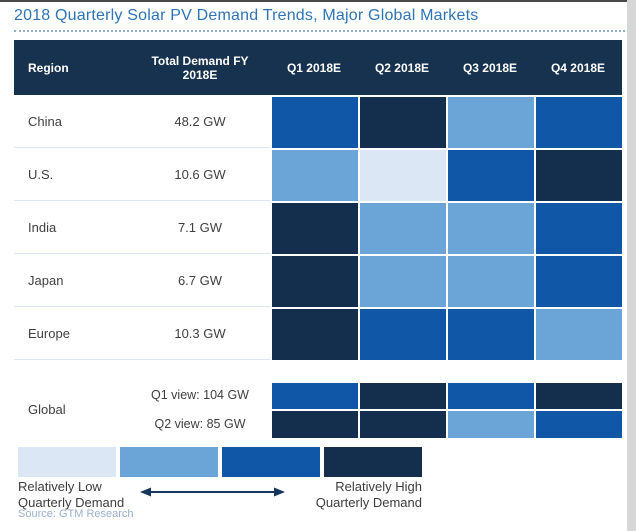  I want to click on heat-cell-global1-q4, so click(578, 395).